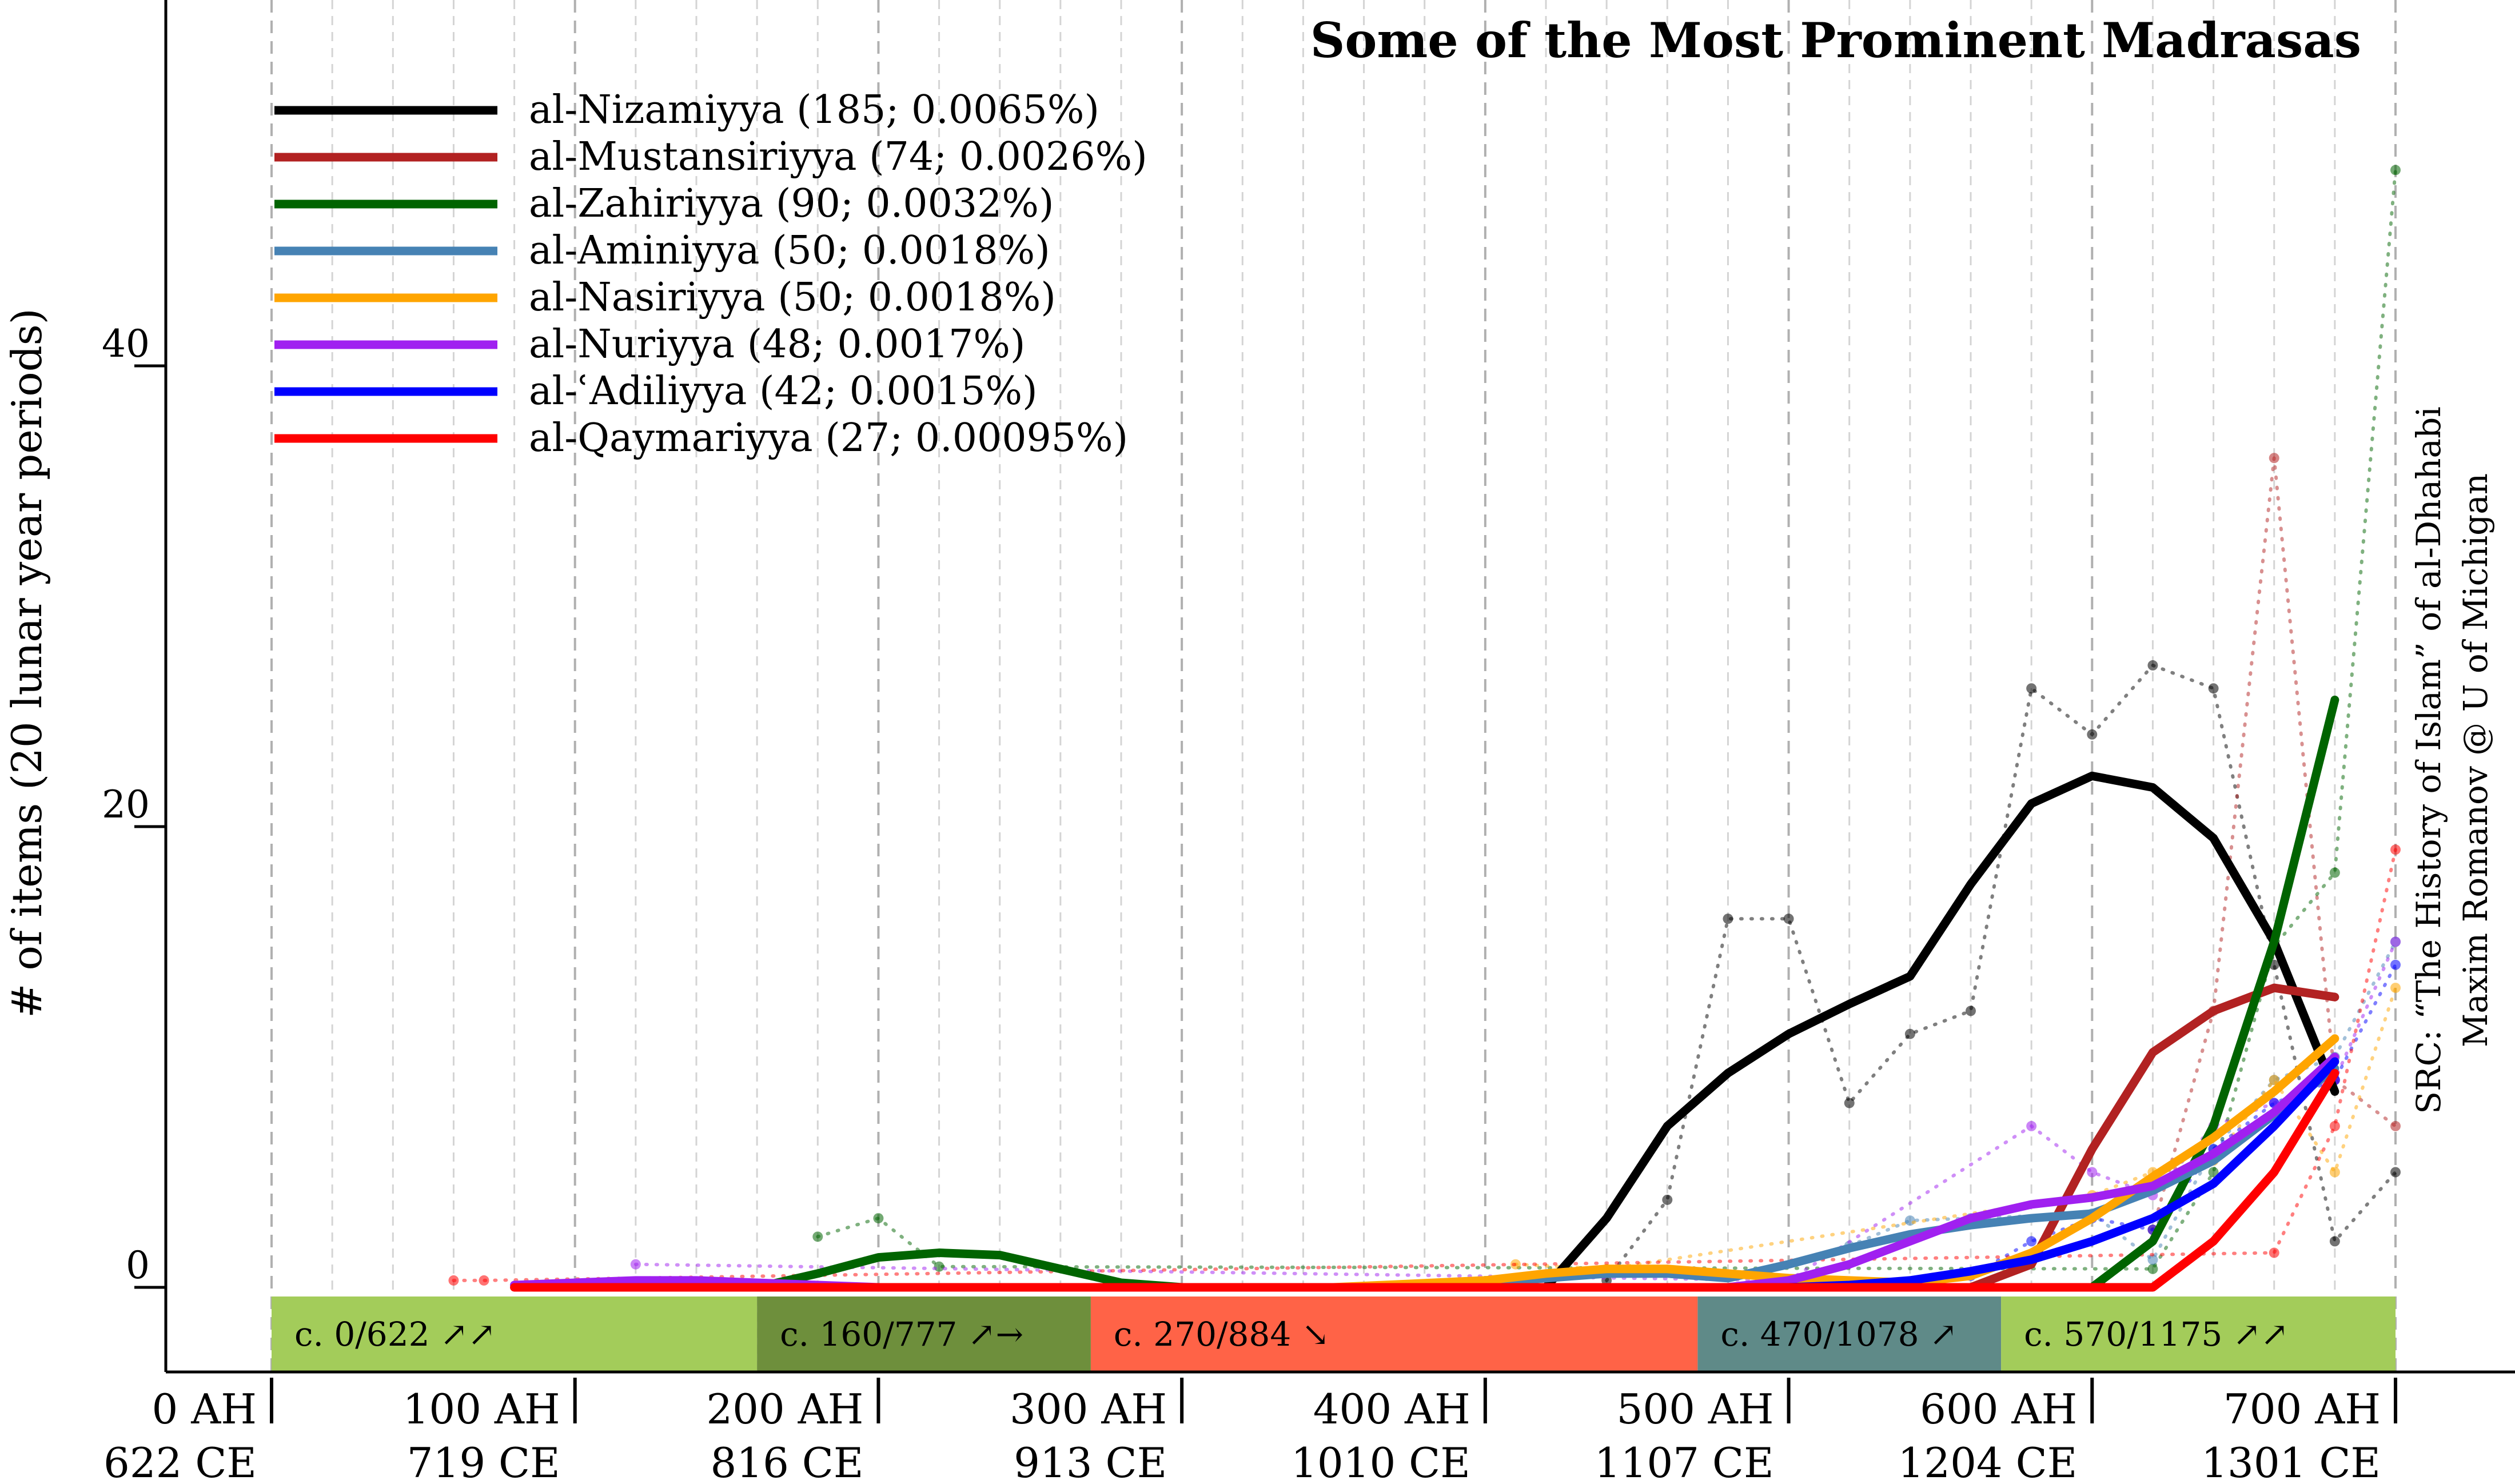  What do you see at coordinates (484, 1461) in the screenshot?
I see `x-tick-label-ce: 719 CE` at bounding box center [484, 1461].